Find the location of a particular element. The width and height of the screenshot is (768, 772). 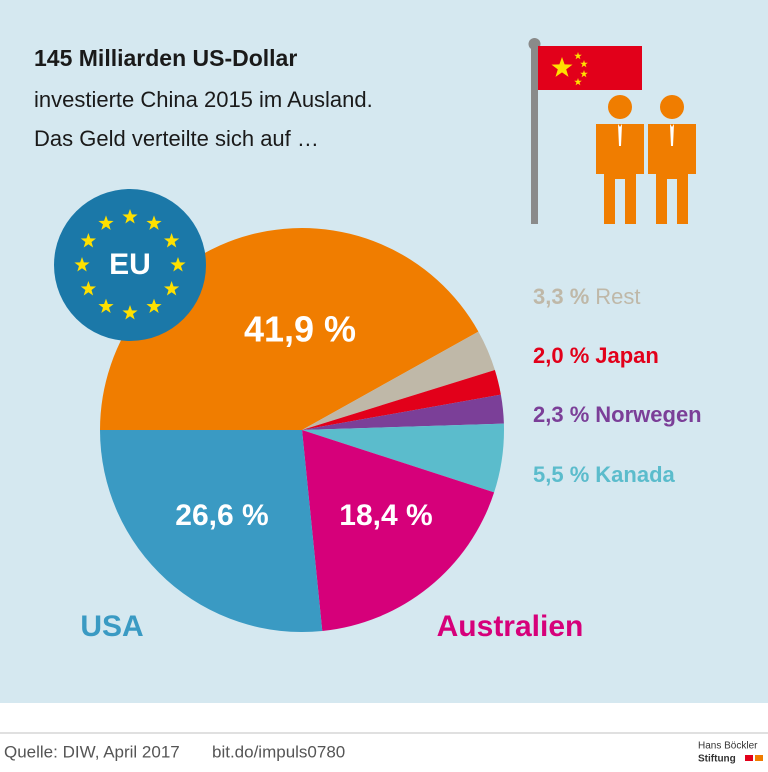

legend-value: 5,5 % is located at coordinates (561, 474).